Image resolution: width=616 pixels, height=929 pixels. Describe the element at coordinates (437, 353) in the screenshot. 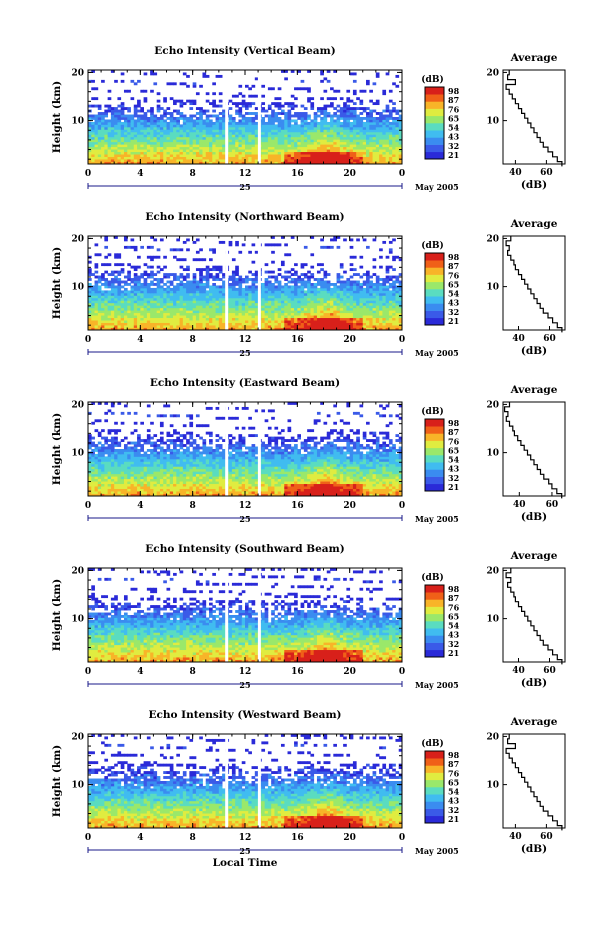

I see `date-month-label: May 2005` at that location.